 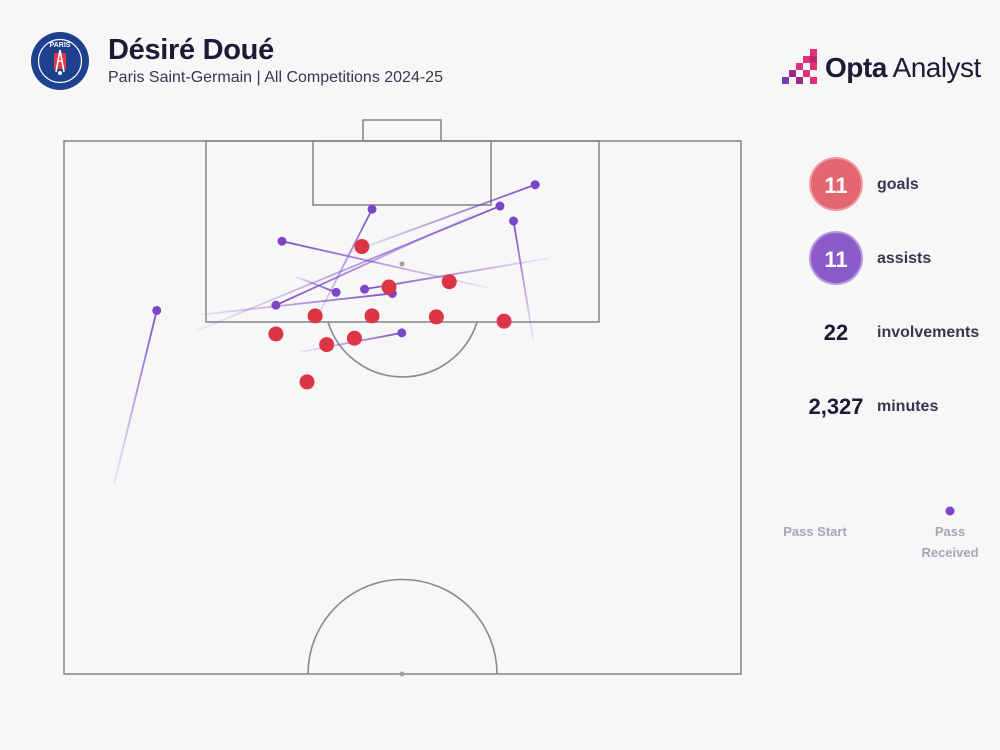 What do you see at coordinates (904, 258) in the screenshot?
I see `assists-label: assists` at bounding box center [904, 258].